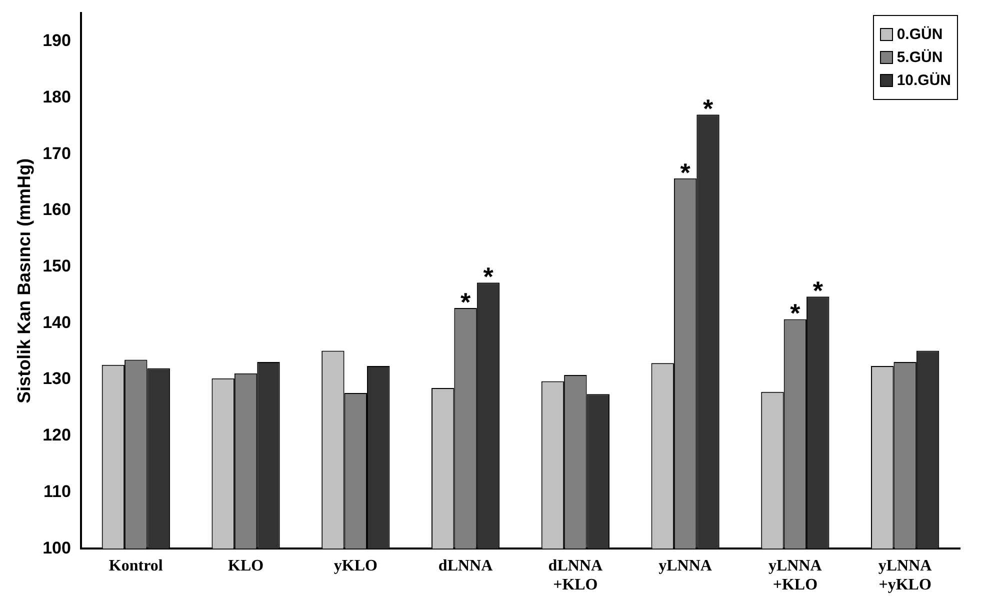 The height and width of the screenshot is (603, 1000). Describe the element at coordinates (56, 96) in the screenshot. I see `y-tick-label: 180` at that location.